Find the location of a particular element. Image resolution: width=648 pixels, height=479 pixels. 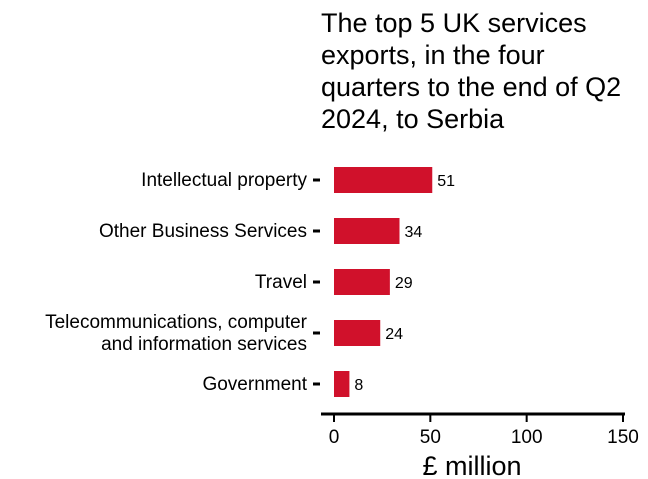

chart-title-line: The top 5 UK services is located at coordinates (454, 23).